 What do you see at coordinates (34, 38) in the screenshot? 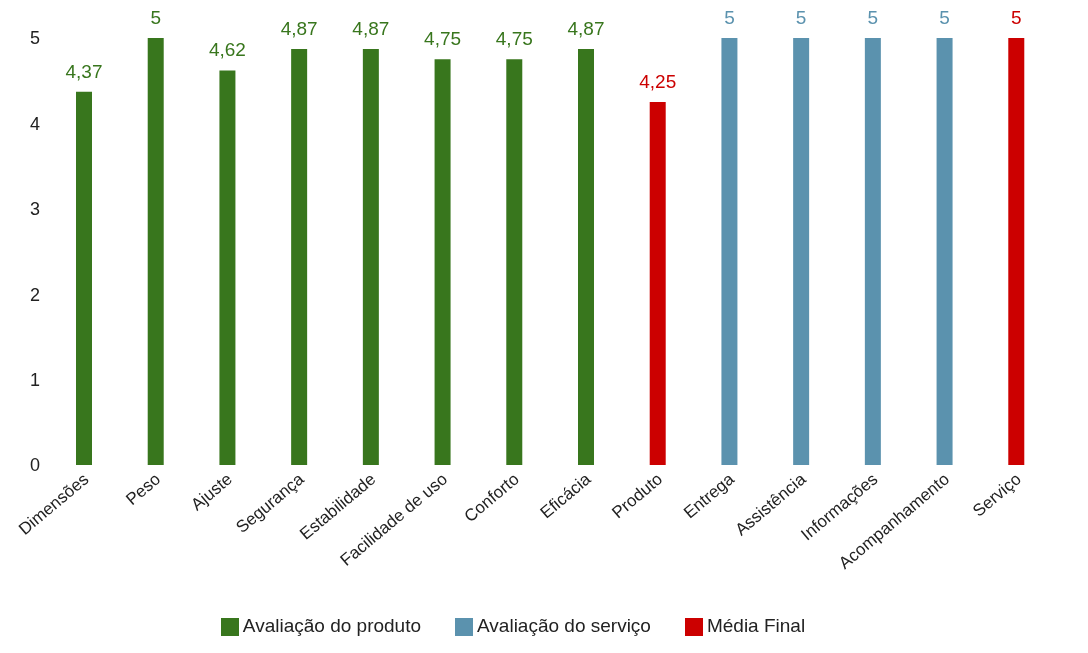
I see `y-tick-label: 5` at bounding box center [34, 38].